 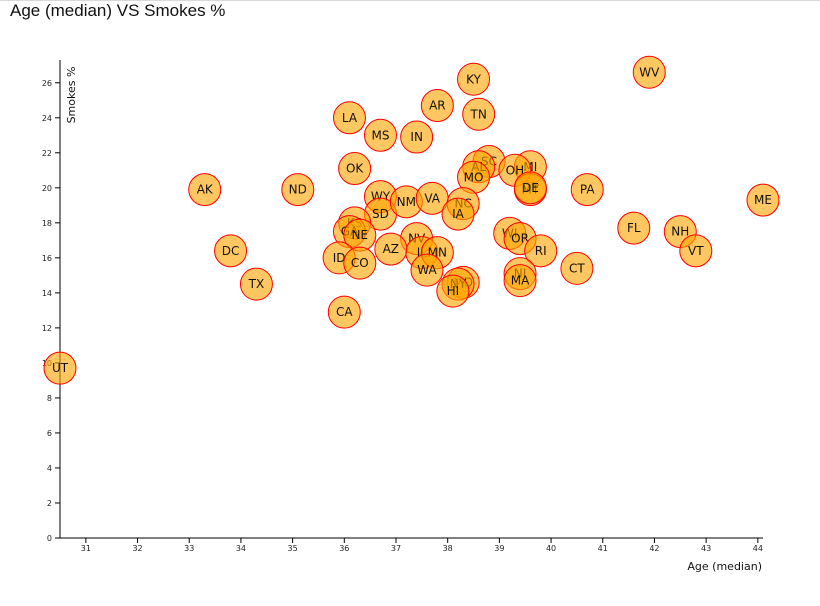 What do you see at coordinates (53, 468) in the screenshot?
I see `y-tick: 4` at bounding box center [53, 468].